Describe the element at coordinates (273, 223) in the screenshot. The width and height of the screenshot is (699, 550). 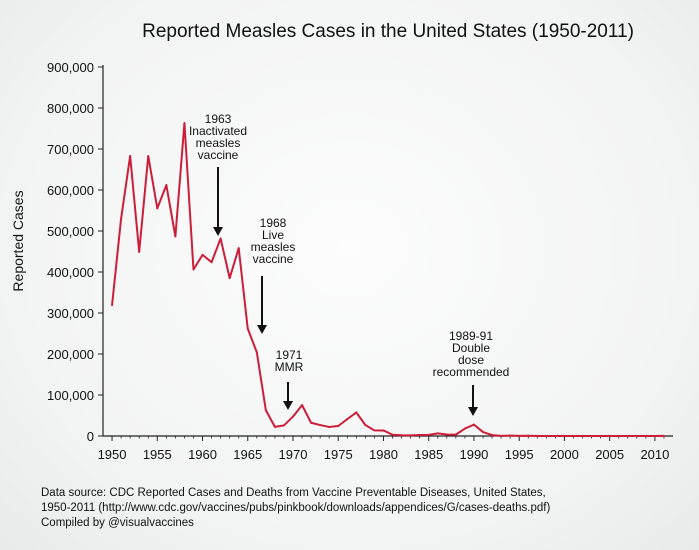
I see `annotation-text: 1968` at that location.